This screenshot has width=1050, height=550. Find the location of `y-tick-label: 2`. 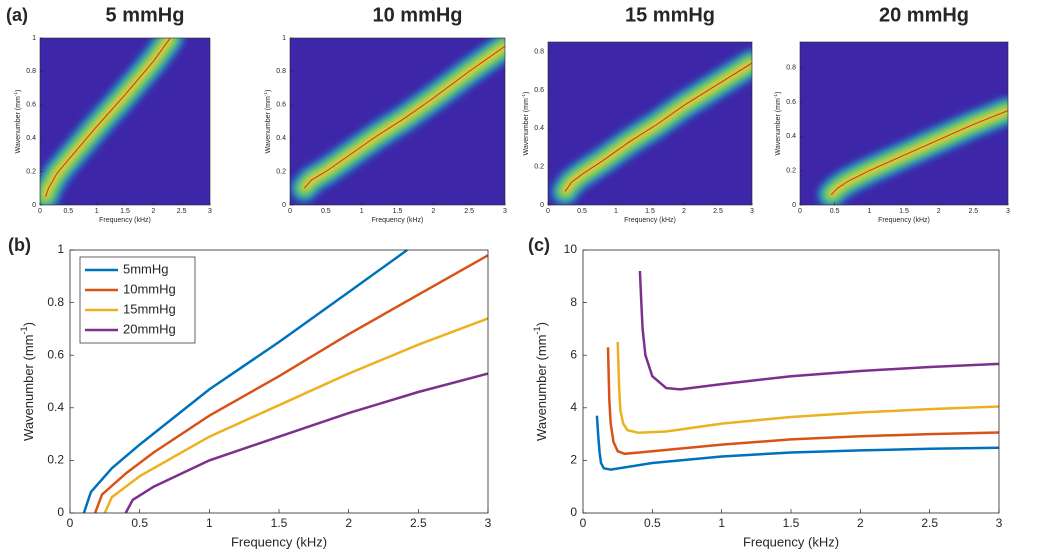

y-tick-label: 2 is located at coordinates (573, 460).